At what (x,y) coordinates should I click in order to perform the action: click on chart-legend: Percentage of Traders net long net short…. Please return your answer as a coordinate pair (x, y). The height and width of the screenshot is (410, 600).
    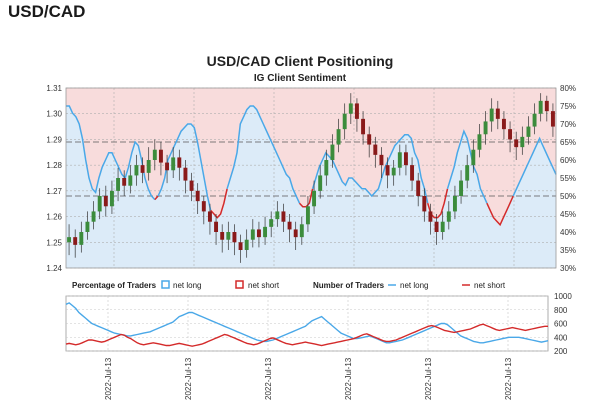
    Looking at the image, I should click on (289, 285).